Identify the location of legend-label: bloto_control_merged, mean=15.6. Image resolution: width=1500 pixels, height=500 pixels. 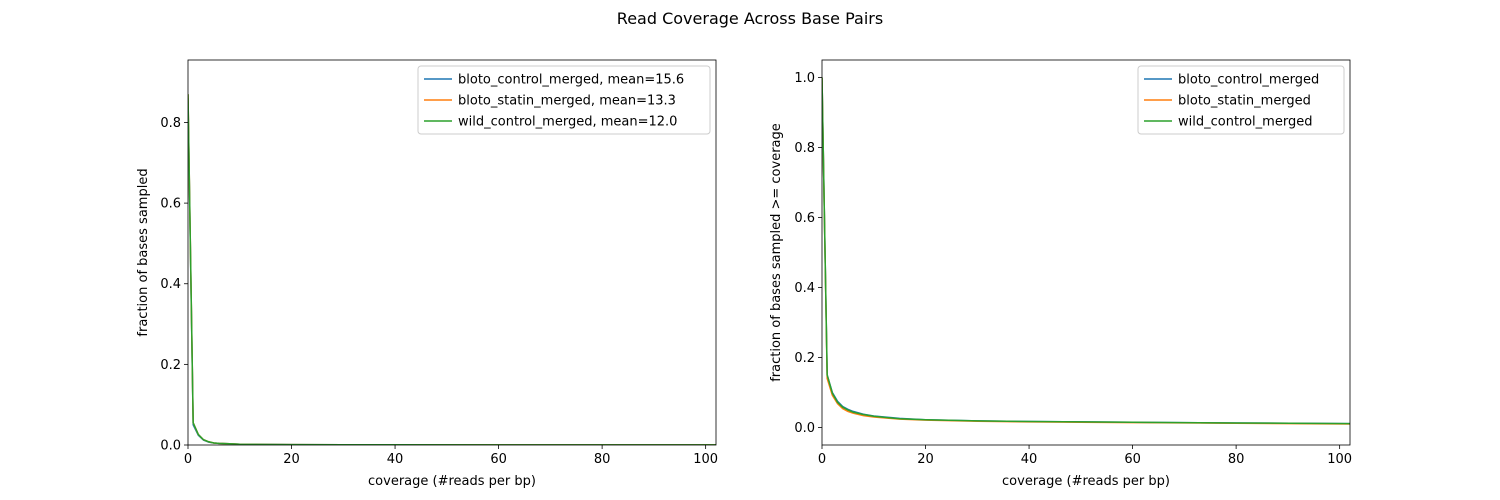
(571, 80).